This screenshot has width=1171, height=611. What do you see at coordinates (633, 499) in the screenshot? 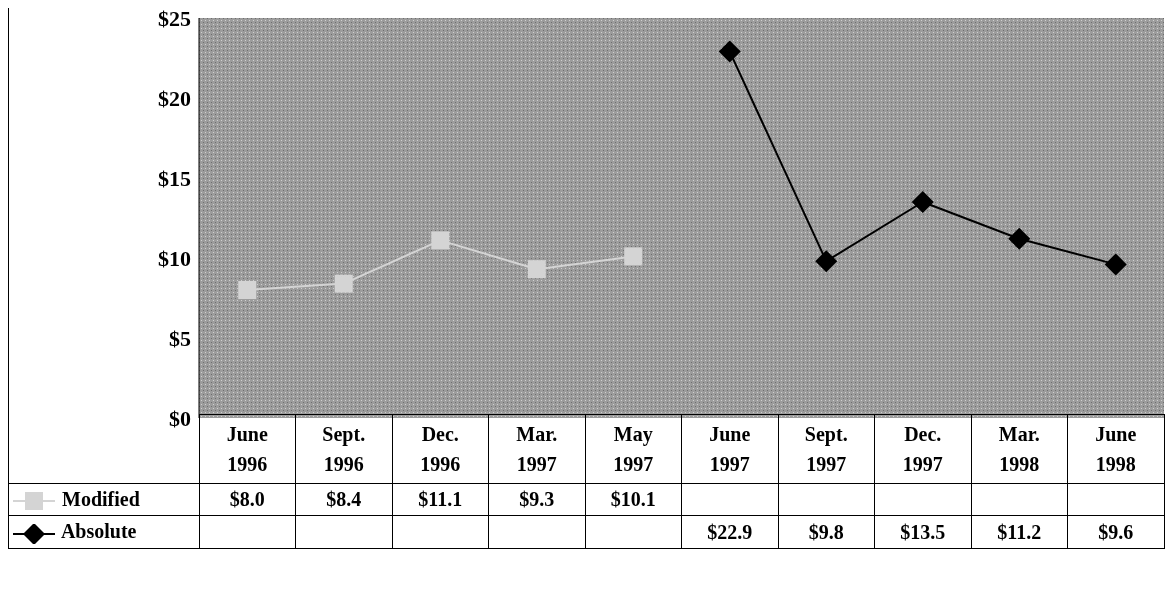
I see `data-label: $10.1` at bounding box center [633, 499].